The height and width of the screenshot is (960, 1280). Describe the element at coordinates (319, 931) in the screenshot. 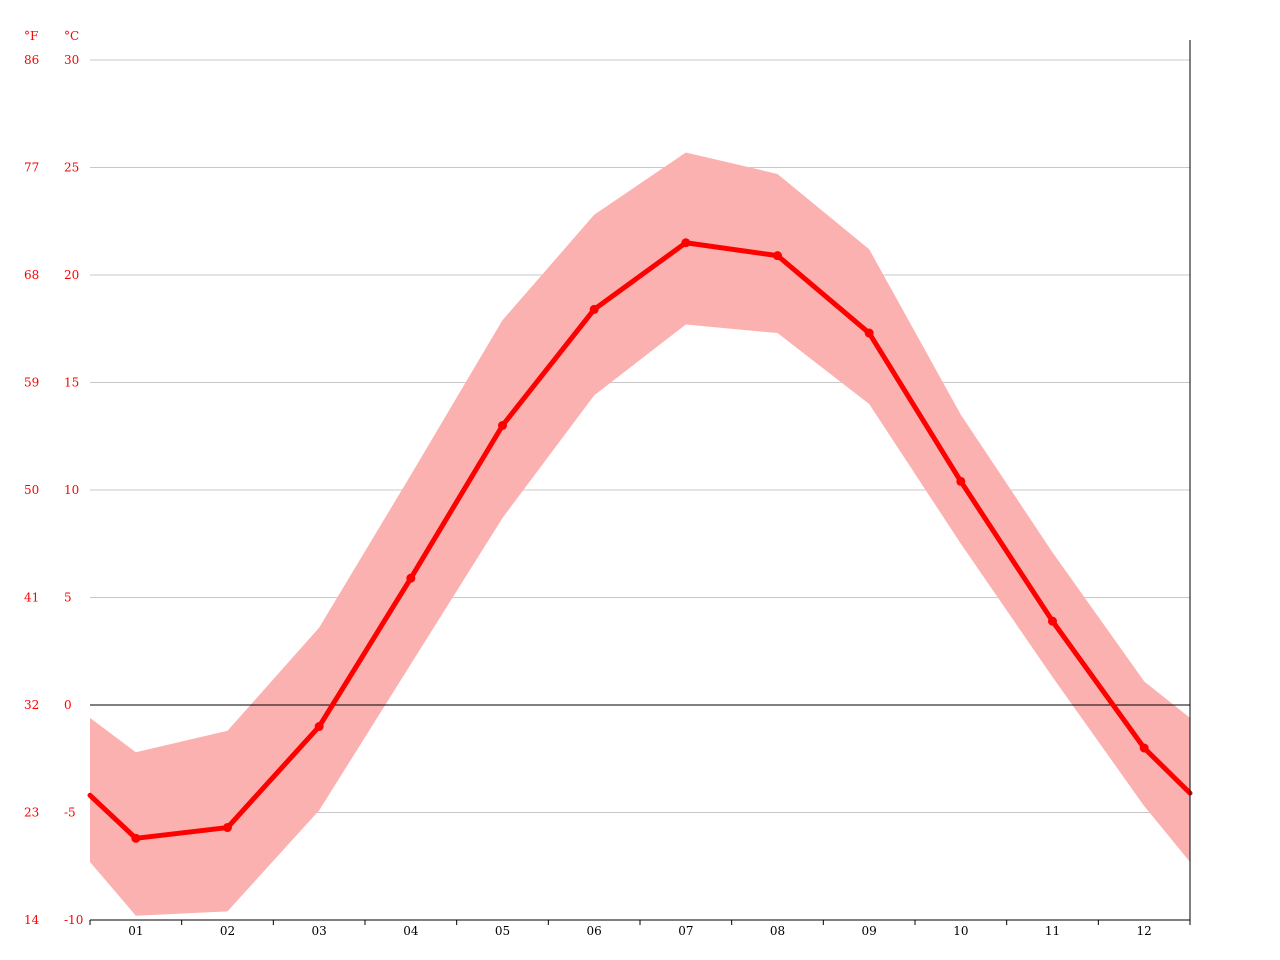

I see `x-tick-label: 03` at that location.